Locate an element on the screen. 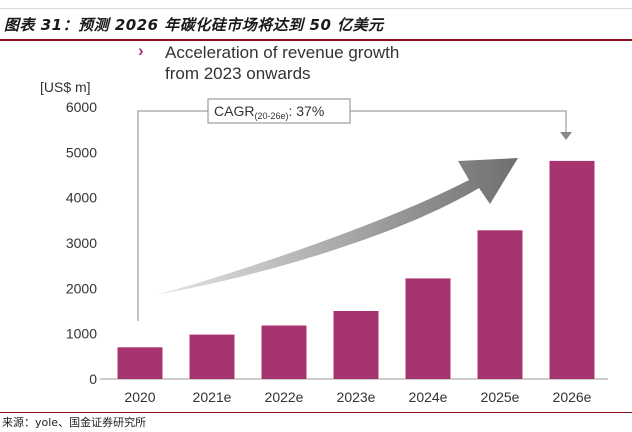 The width and height of the screenshot is (632, 432). bar-2021e is located at coordinates (212, 356).